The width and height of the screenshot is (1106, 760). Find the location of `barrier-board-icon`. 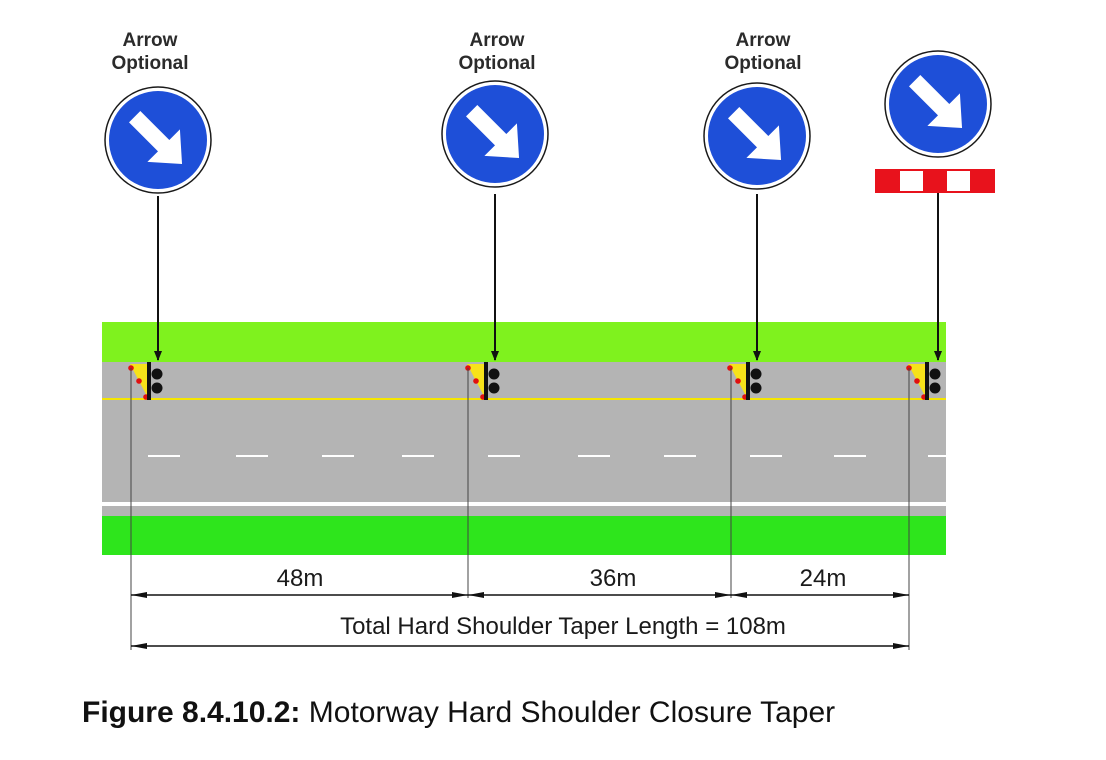

barrier-board-icon is located at coordinates (935, 181).